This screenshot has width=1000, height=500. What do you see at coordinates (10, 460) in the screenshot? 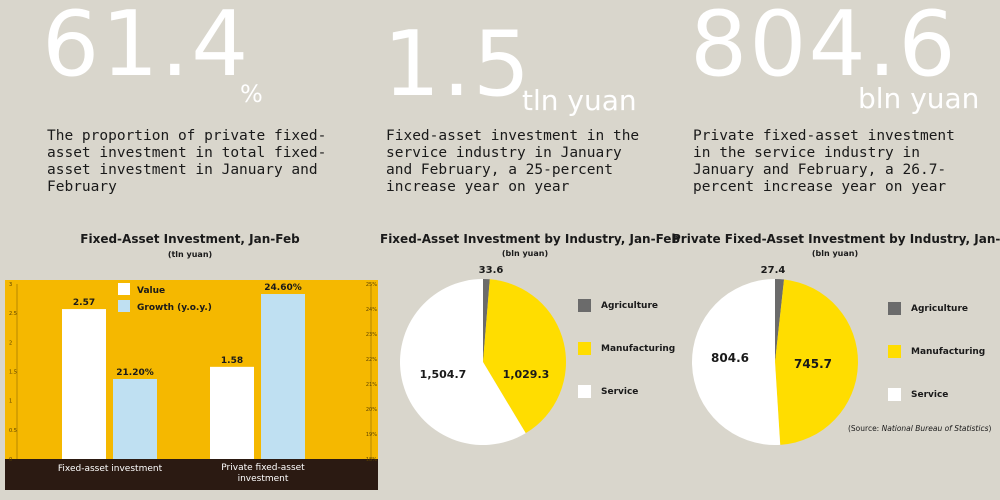
I see `y-tick-label: 0` at bounding box center [10, 460].